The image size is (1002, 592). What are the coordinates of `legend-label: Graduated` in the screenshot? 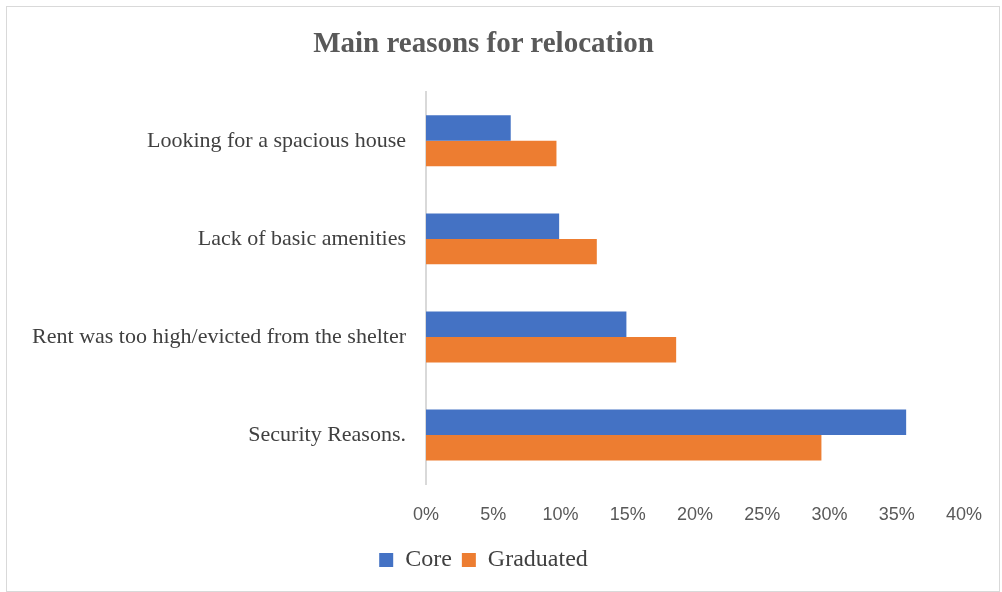 It's located at (537, 558).